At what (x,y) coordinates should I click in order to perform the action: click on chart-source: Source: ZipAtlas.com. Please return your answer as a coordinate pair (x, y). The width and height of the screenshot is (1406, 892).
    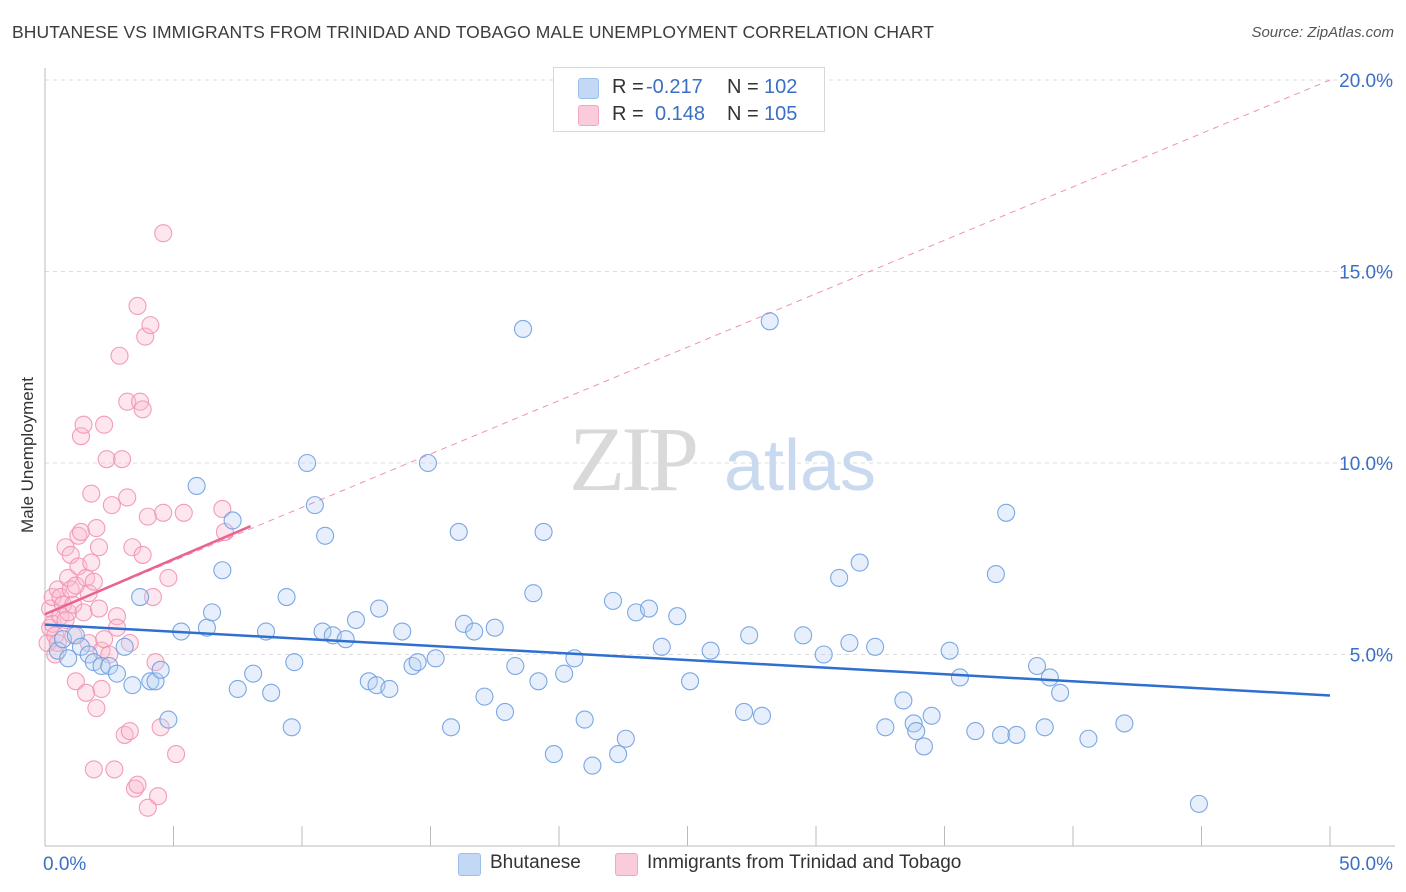
    Looking at the image, I should click on (1322, 32).